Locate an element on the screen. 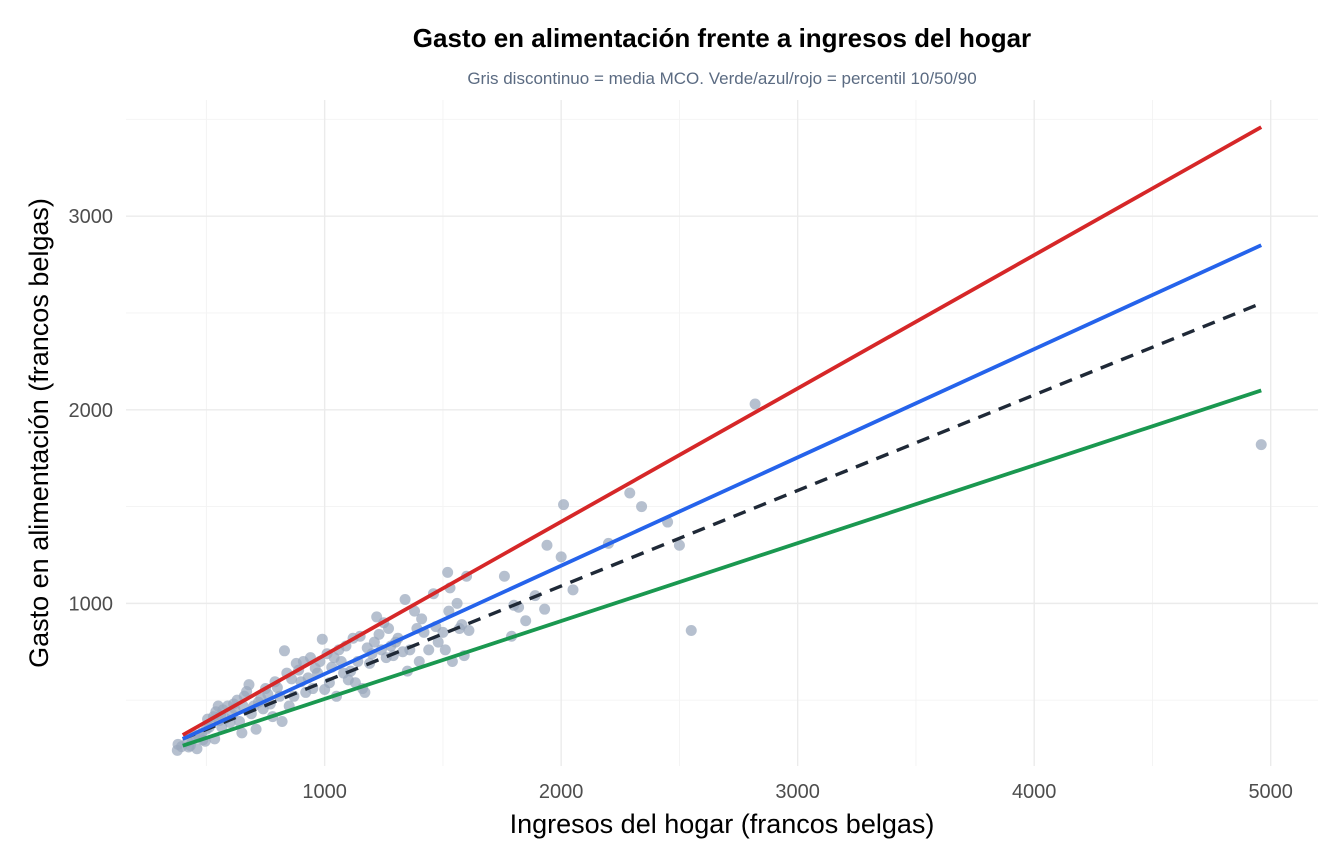 This screenshot has height=864, width=1344. y-tick-label: 2000 is located at coordinates (91, 411).